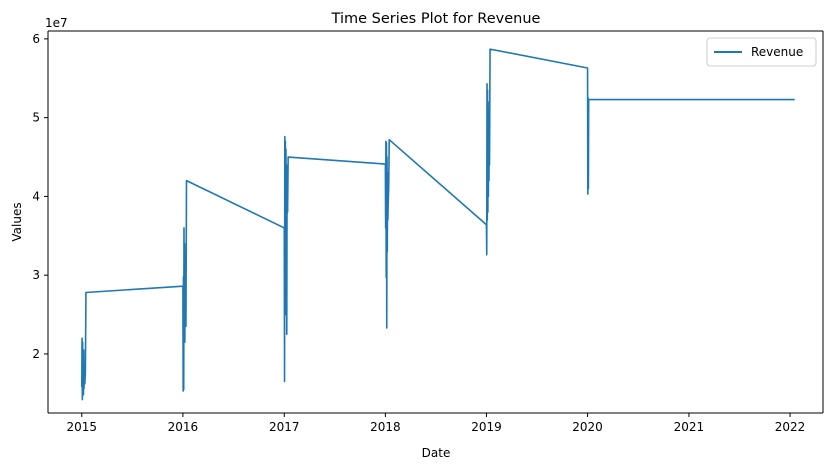 The height and width of the screenshot is (470, 833). What do you see at coordinates (36, 354) in the screenshot?
I see `y-tick-label: 2` at bounding box center [36, 354].